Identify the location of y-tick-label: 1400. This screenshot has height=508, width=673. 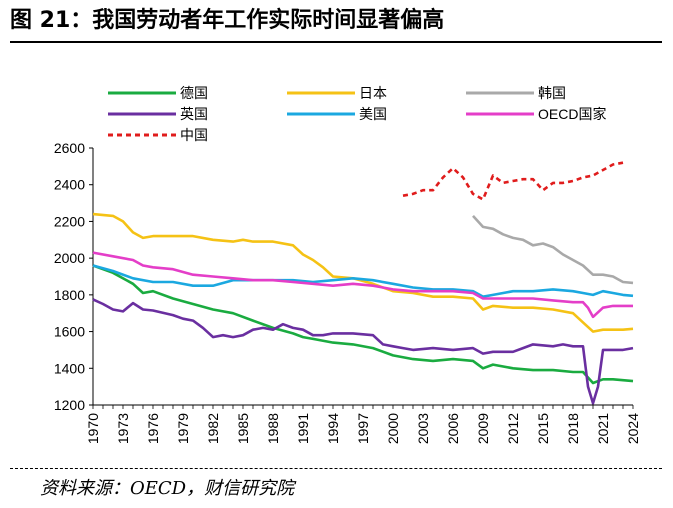
(69, 368).